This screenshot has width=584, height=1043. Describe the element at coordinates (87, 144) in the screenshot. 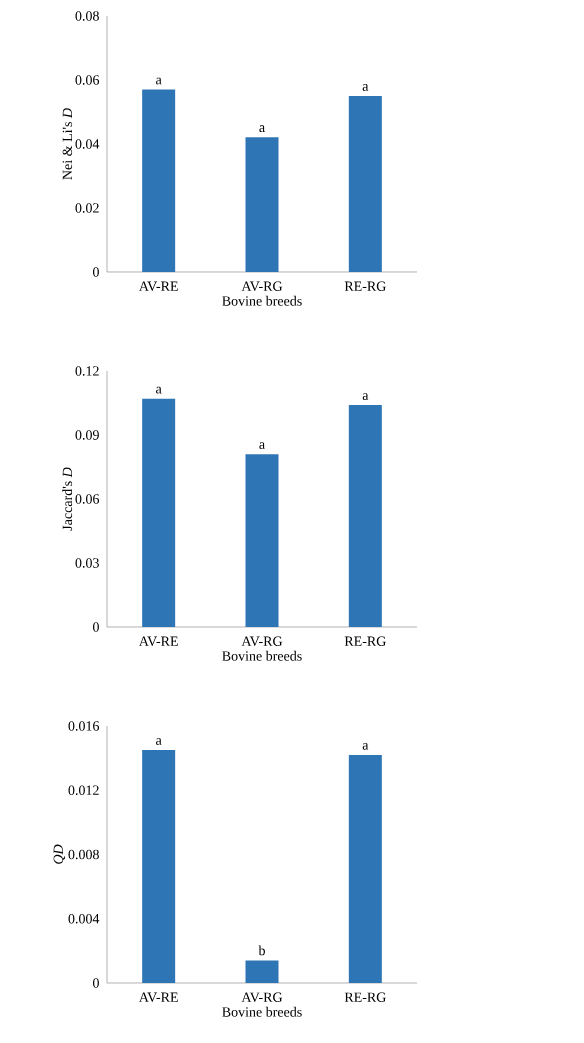

I see `y-tick-label: 0.04` at that location.